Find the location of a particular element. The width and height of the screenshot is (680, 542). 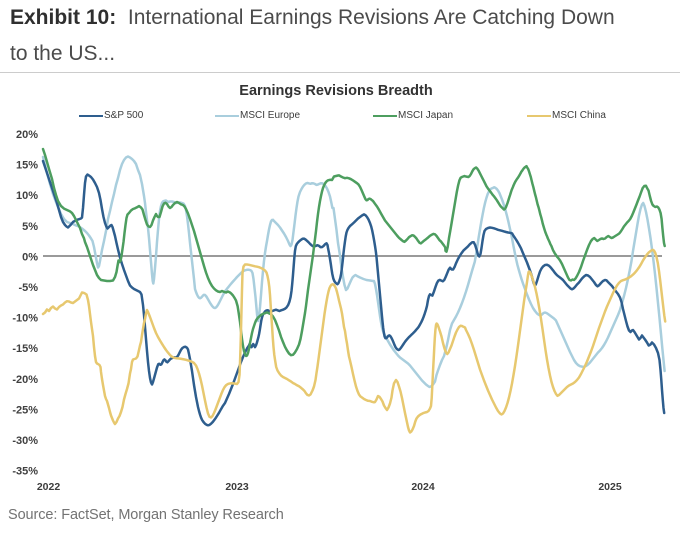

svg-text: 2023 is located at coordinates (237, 487).